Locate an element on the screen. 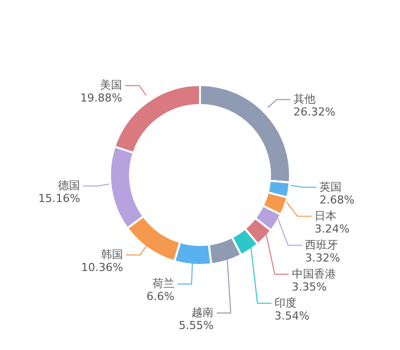 The width and height of the screenshot is (400, 350). slice-label: 荷兰 is located at coordinates (163, 283).